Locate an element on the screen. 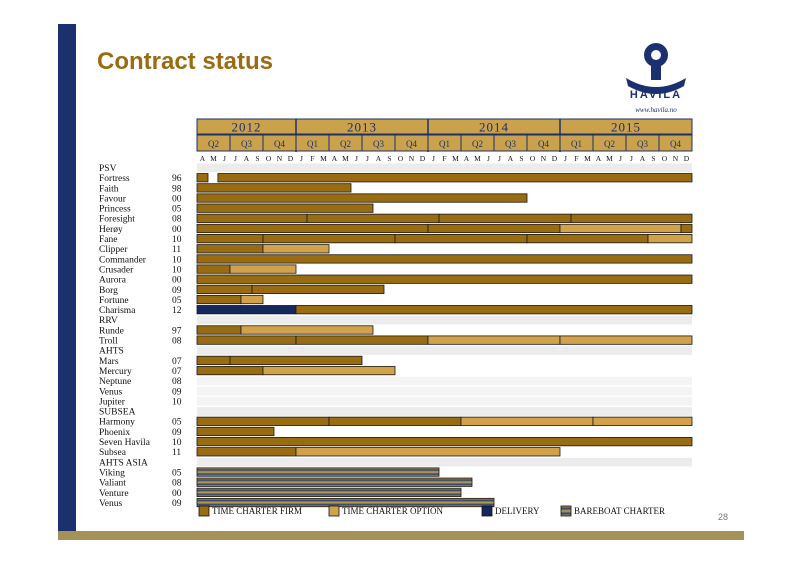  legend-swatch-firm is located at coordinates (204, 511).